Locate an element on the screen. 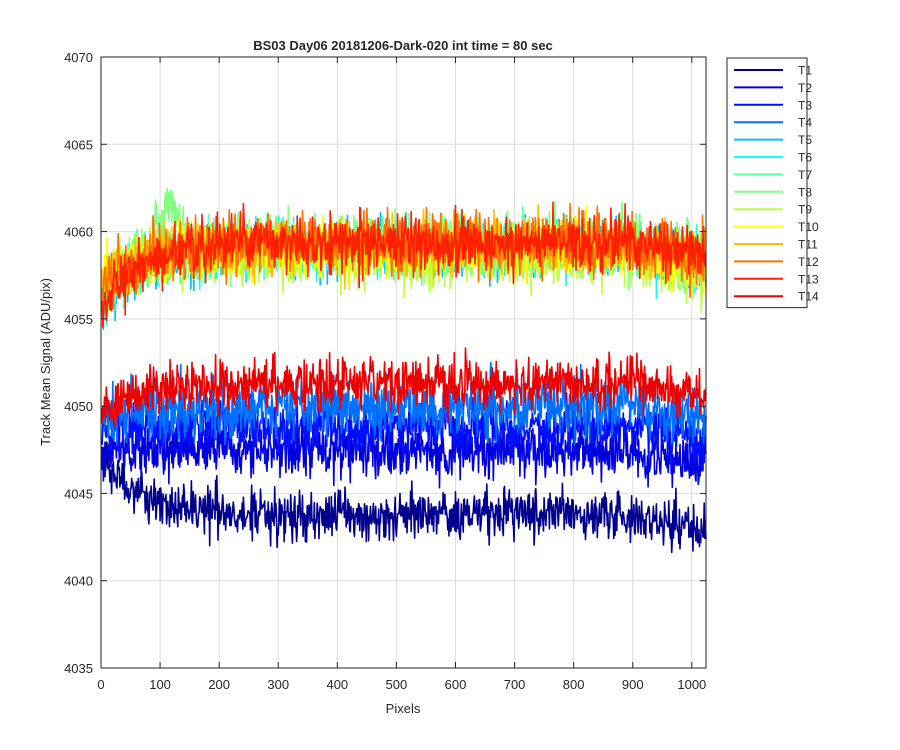  legend-label: T3 is located at coordinates (805, 105).